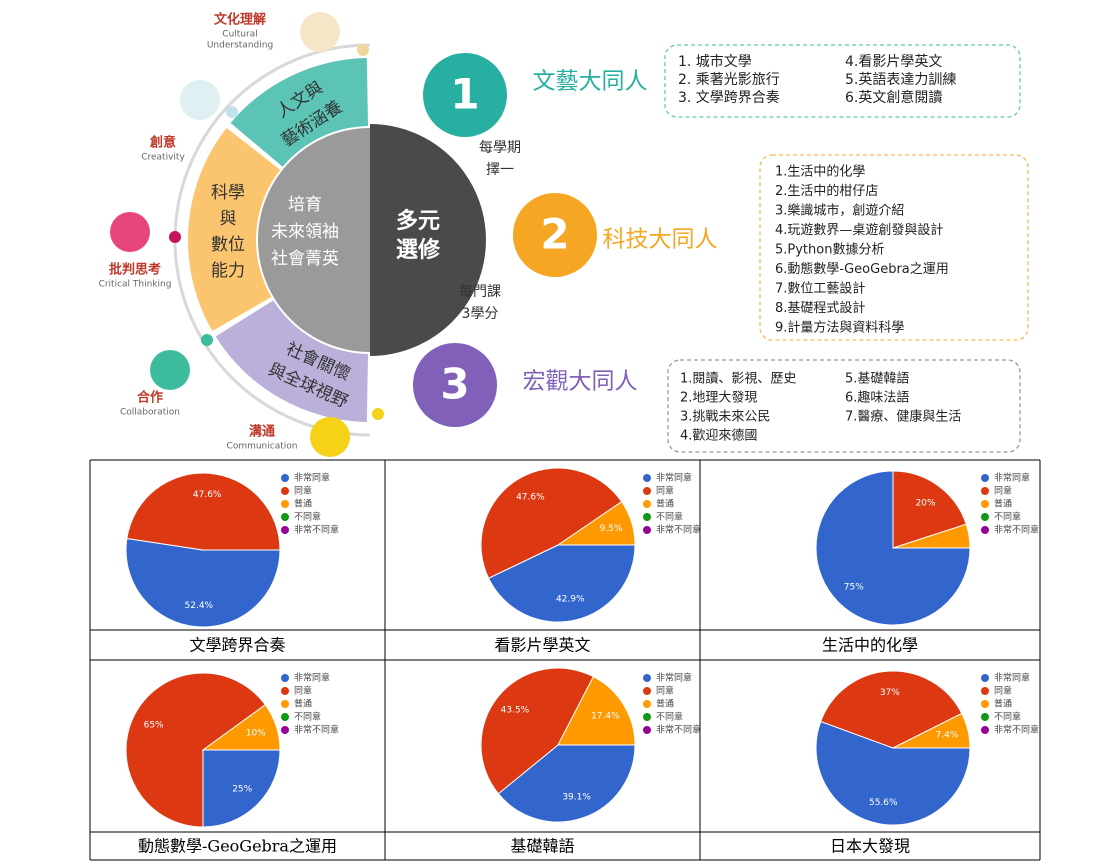  I want to click on track-item: 2.生活中的柑仔店, so click(826, 191).